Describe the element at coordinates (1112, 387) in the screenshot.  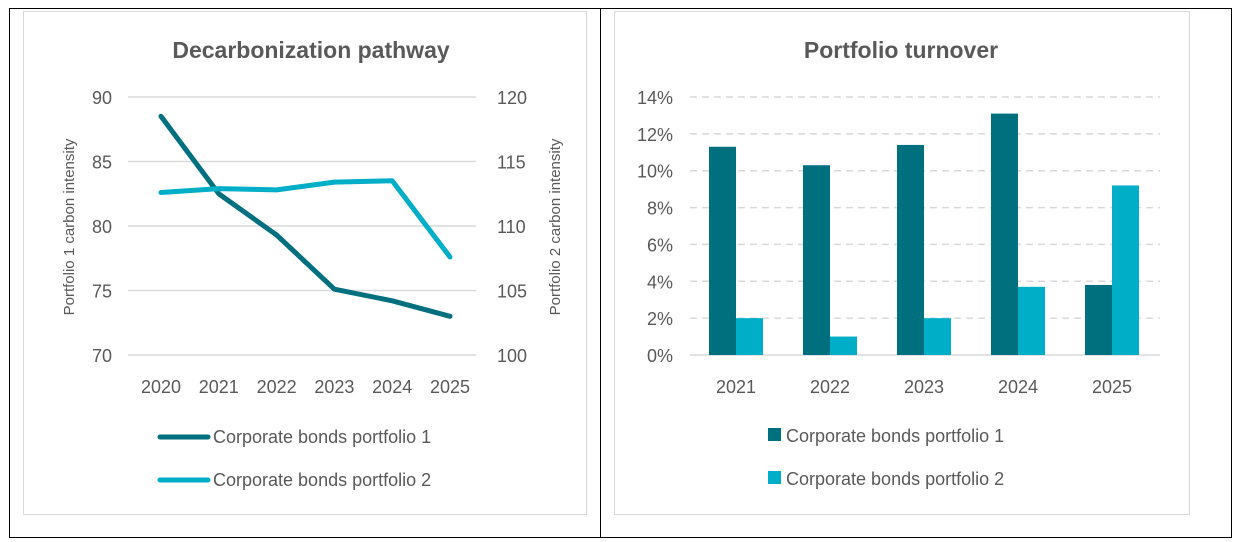
I see `bar-chart-x-tick-label: 2025` at that location.